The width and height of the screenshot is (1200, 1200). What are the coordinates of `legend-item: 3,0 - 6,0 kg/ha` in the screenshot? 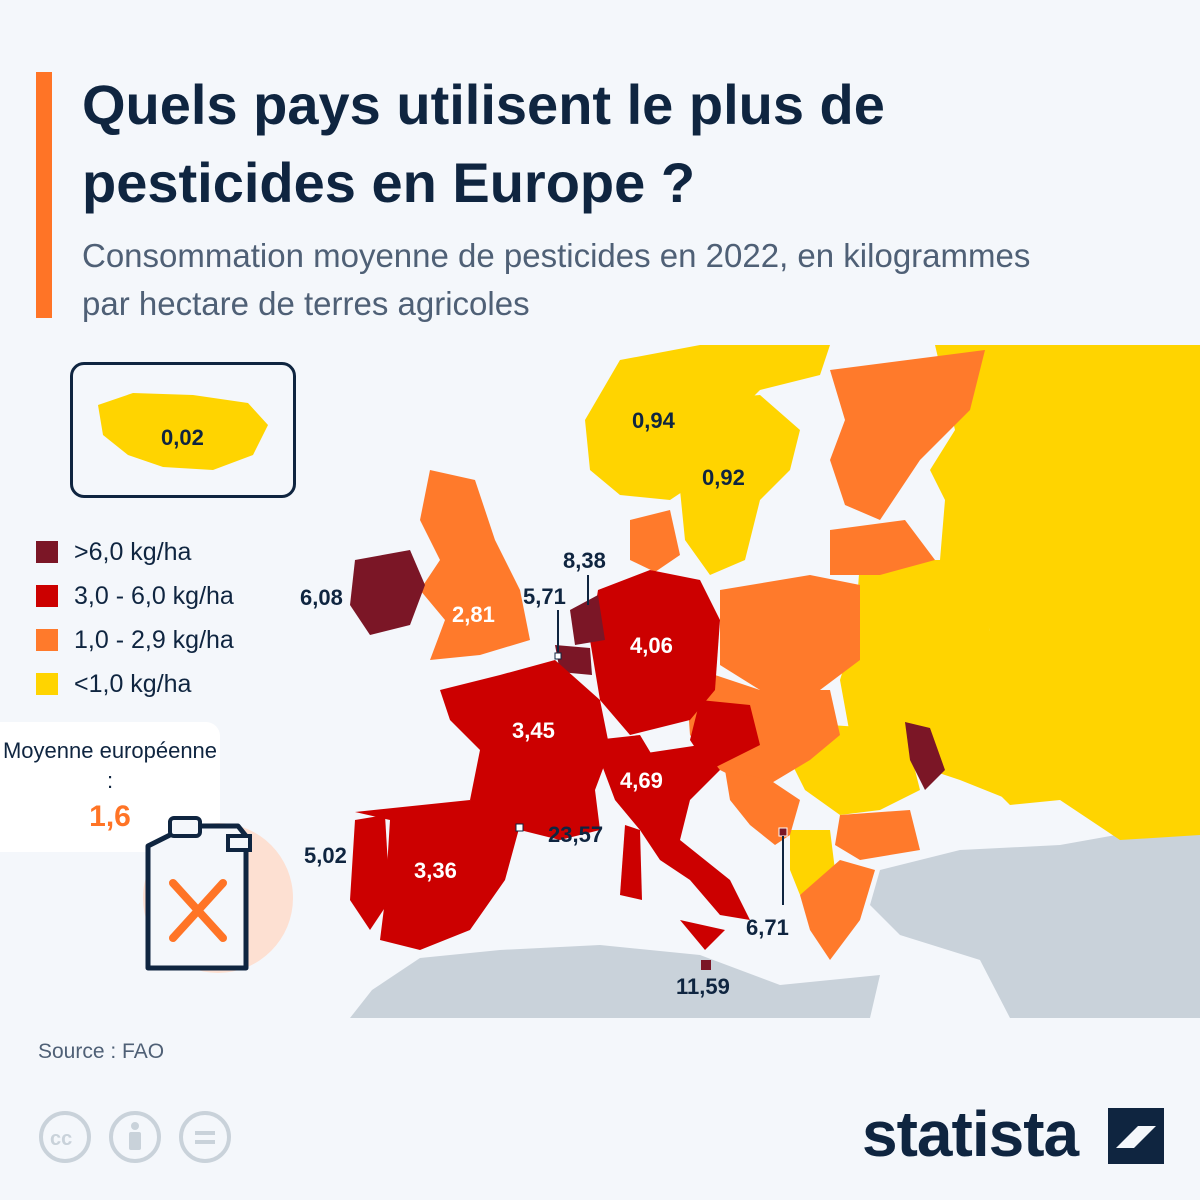 It's located at (135, 596).